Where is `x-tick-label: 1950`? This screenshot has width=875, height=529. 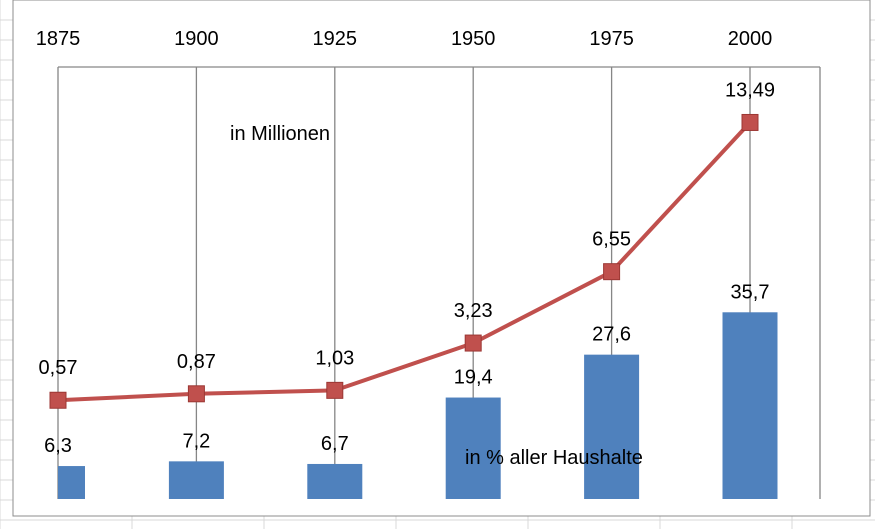
x-tick-label: 1950 is located at coordinates (473, 39).